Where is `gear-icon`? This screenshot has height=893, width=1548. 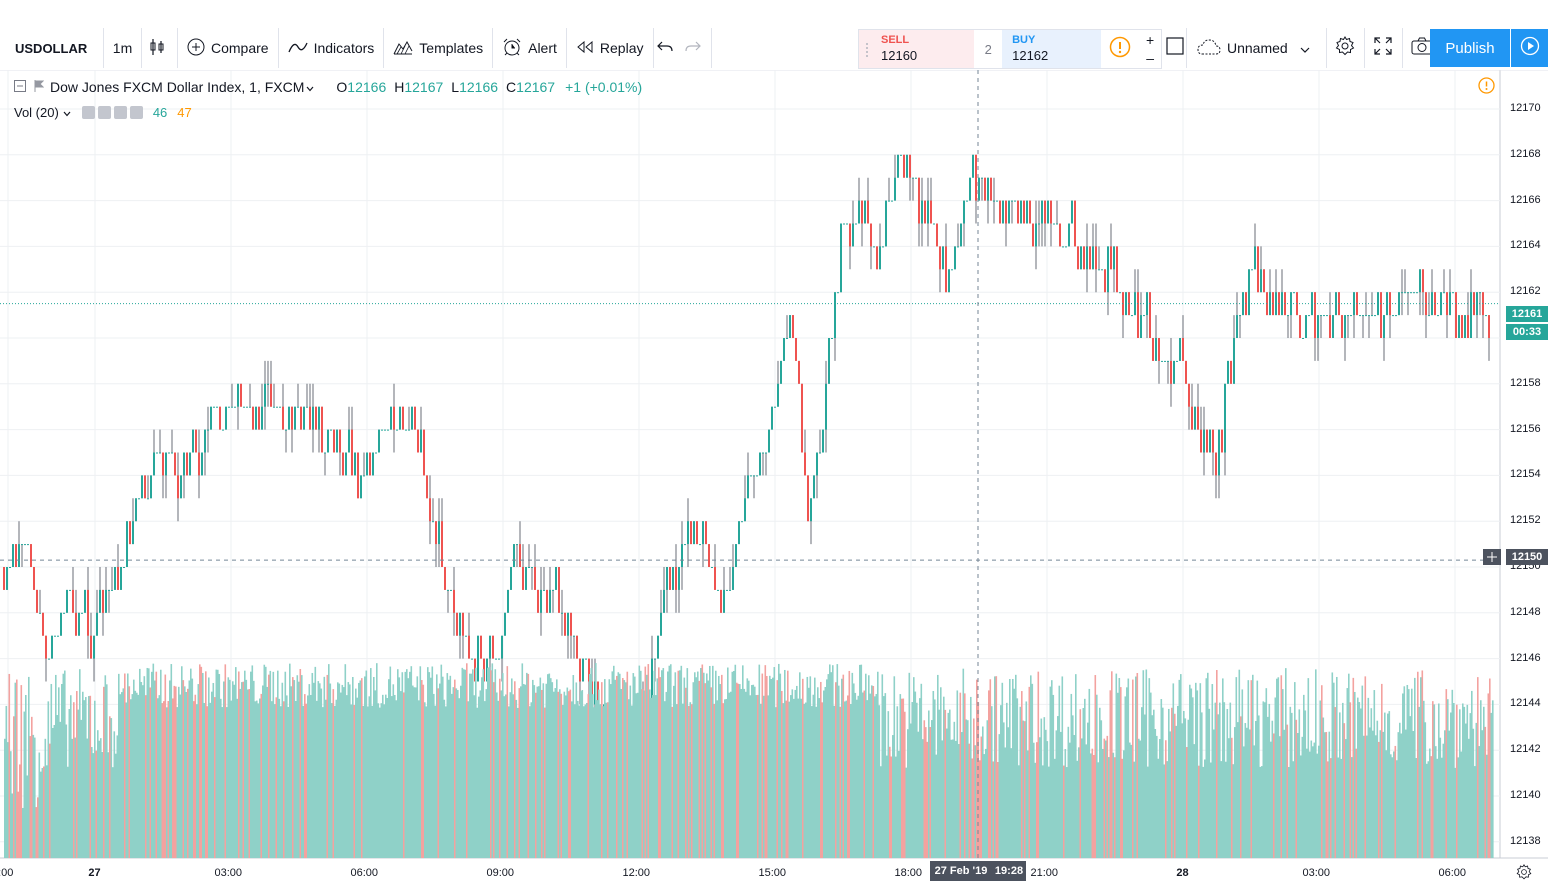 gear-icon is located at coordinates (104, 112).